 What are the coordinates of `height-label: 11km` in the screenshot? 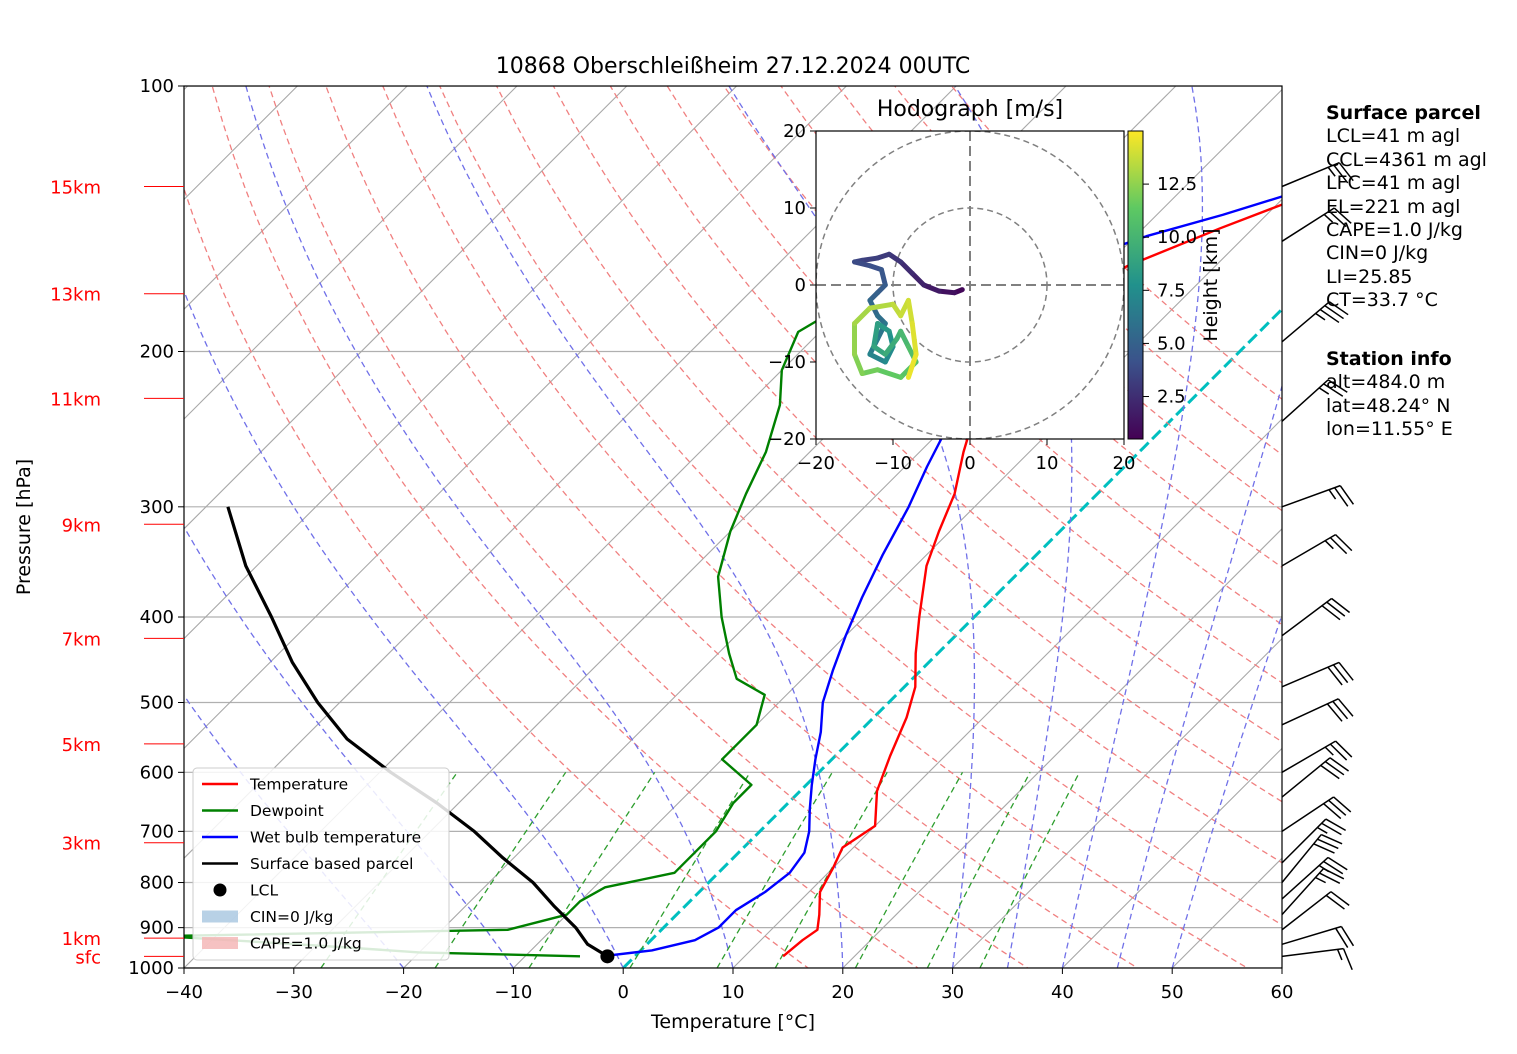 It's located at (75, 399).